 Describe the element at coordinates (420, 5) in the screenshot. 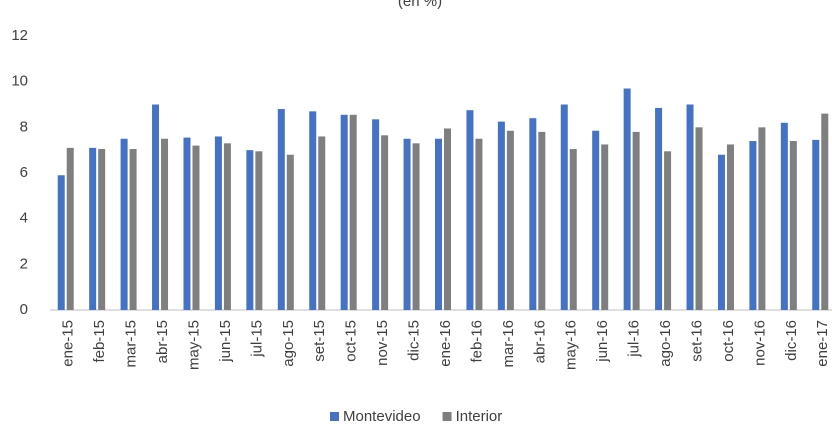

I see `chart-title: (en %)` at that location.